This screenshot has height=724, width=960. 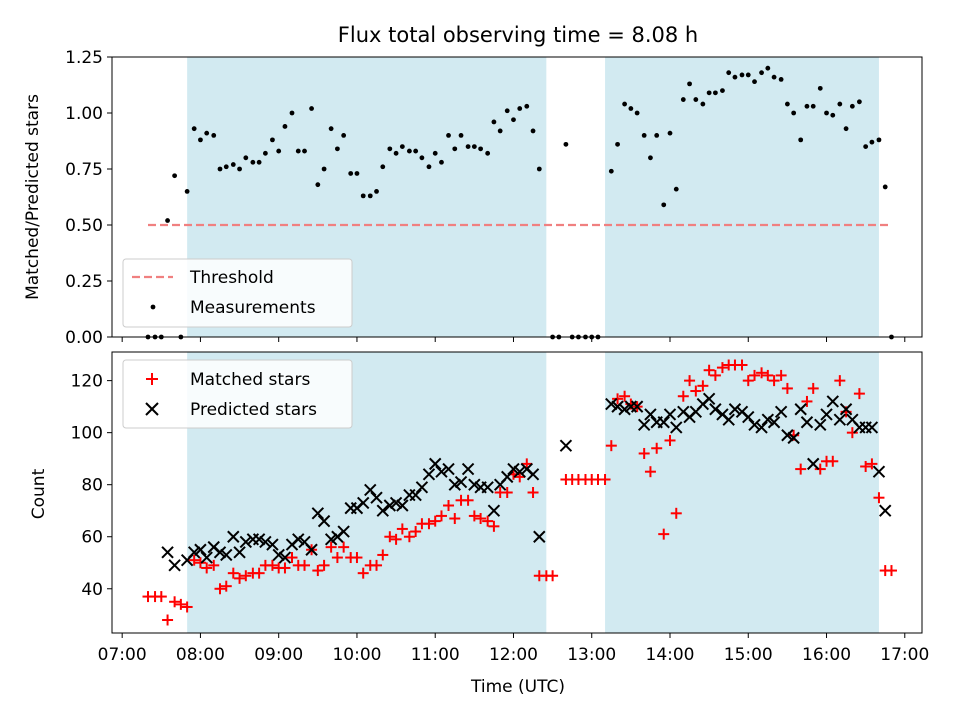 What do you see at coordinates (231, 278) in the screenshot?
I see `legend-threshold-label: Threshold` at bounding box center [231, 278].